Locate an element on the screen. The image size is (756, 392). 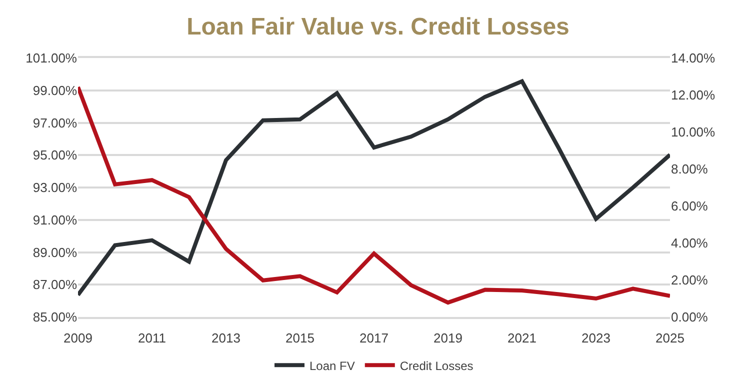
x-tick-label: 2009 is located at coordinates (78, 338).